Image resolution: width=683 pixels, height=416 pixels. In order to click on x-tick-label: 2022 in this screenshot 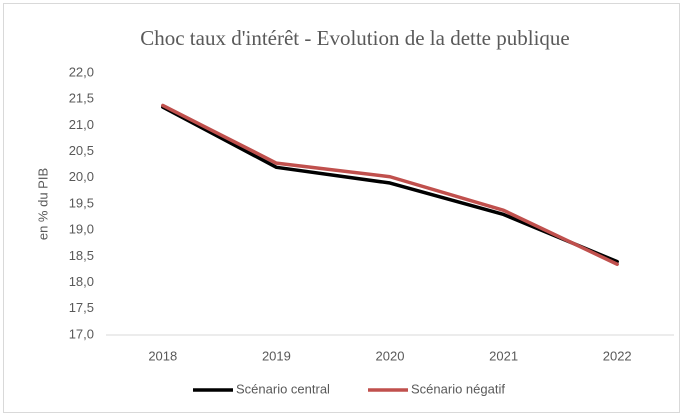, I will do `click(617, 355)`.